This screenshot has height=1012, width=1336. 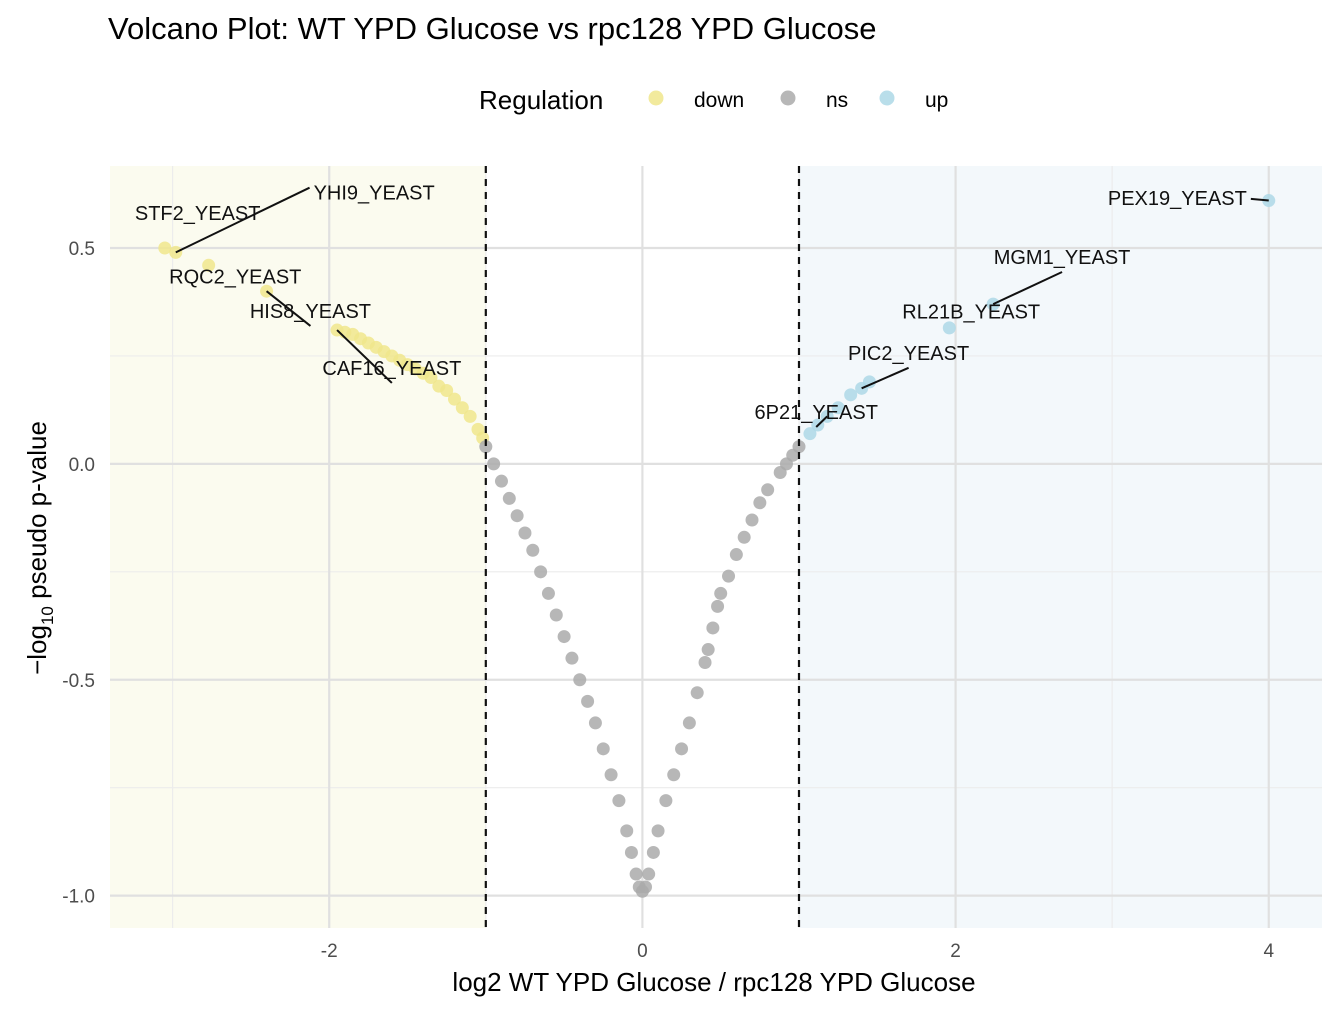 I want to click on x-axis-title: log2 WT YPD Glucose / rpc128 YPD Glucose, so click(x=713, y=982).